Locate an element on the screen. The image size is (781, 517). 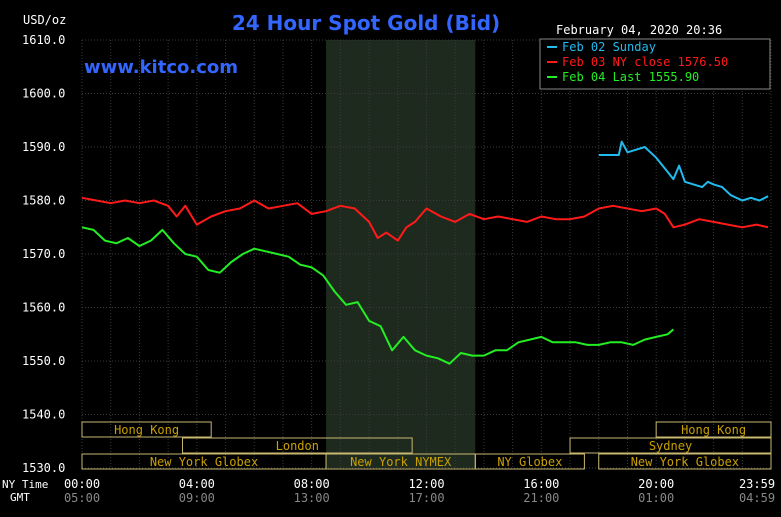
x-tick-label-gmt: 01:00 is located at coordinates (656, 498).